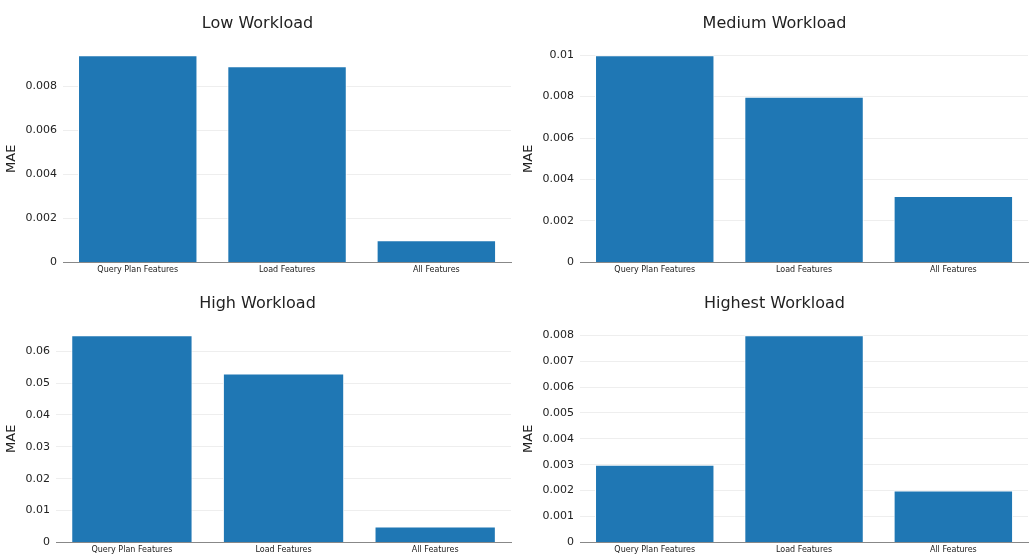 This screenshot has height=560, width=1035. I want to click on chart-title: Low Workload, so click(257, 22).